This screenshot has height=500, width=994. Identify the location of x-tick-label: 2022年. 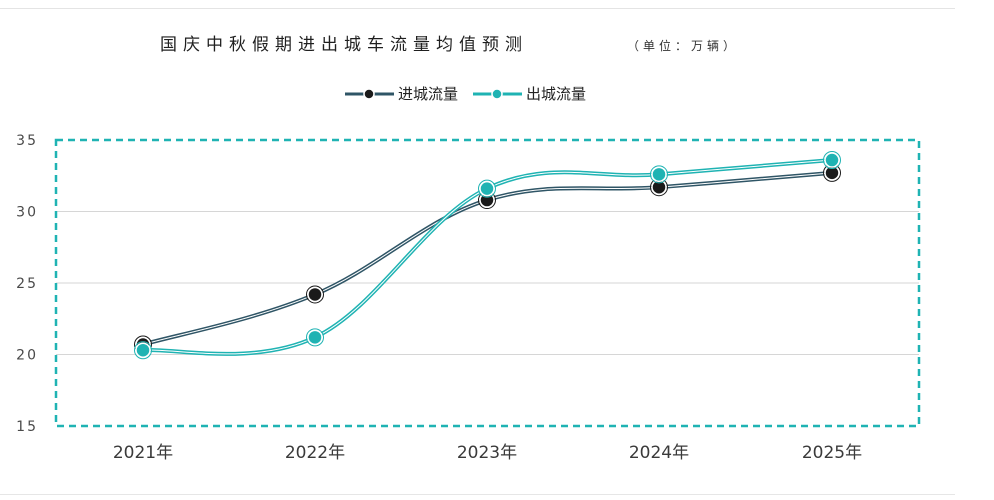
(315, 453).